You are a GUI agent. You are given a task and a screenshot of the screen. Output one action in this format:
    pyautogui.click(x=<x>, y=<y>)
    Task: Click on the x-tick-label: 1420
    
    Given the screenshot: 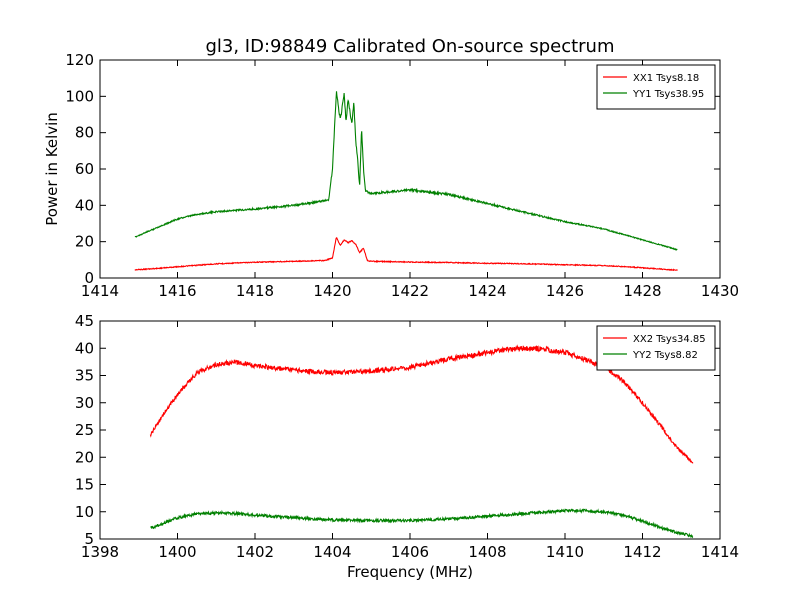 What is the action you would take?
    pyautogui.click(x=332, y=291)
    